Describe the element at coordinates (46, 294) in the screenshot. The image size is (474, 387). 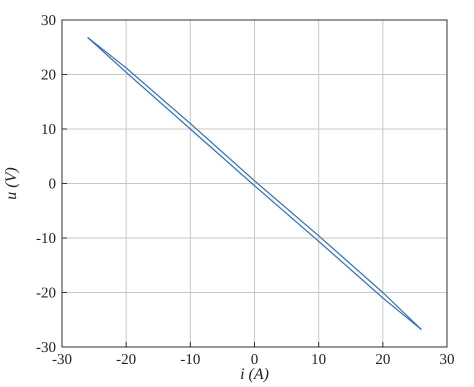
I see `y-tick-label: -20` at that location.